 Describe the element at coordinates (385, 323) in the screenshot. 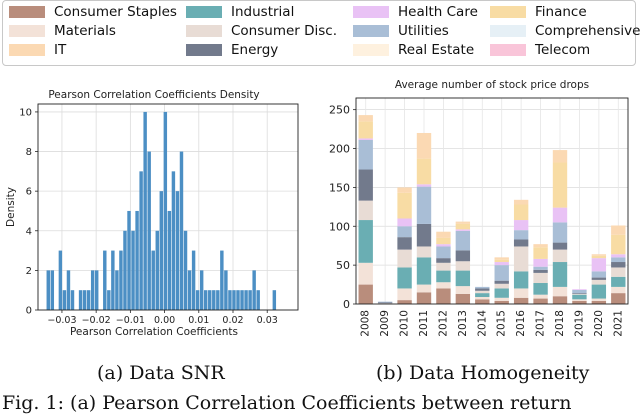

I see `x-tick-label: 2009` at that location.